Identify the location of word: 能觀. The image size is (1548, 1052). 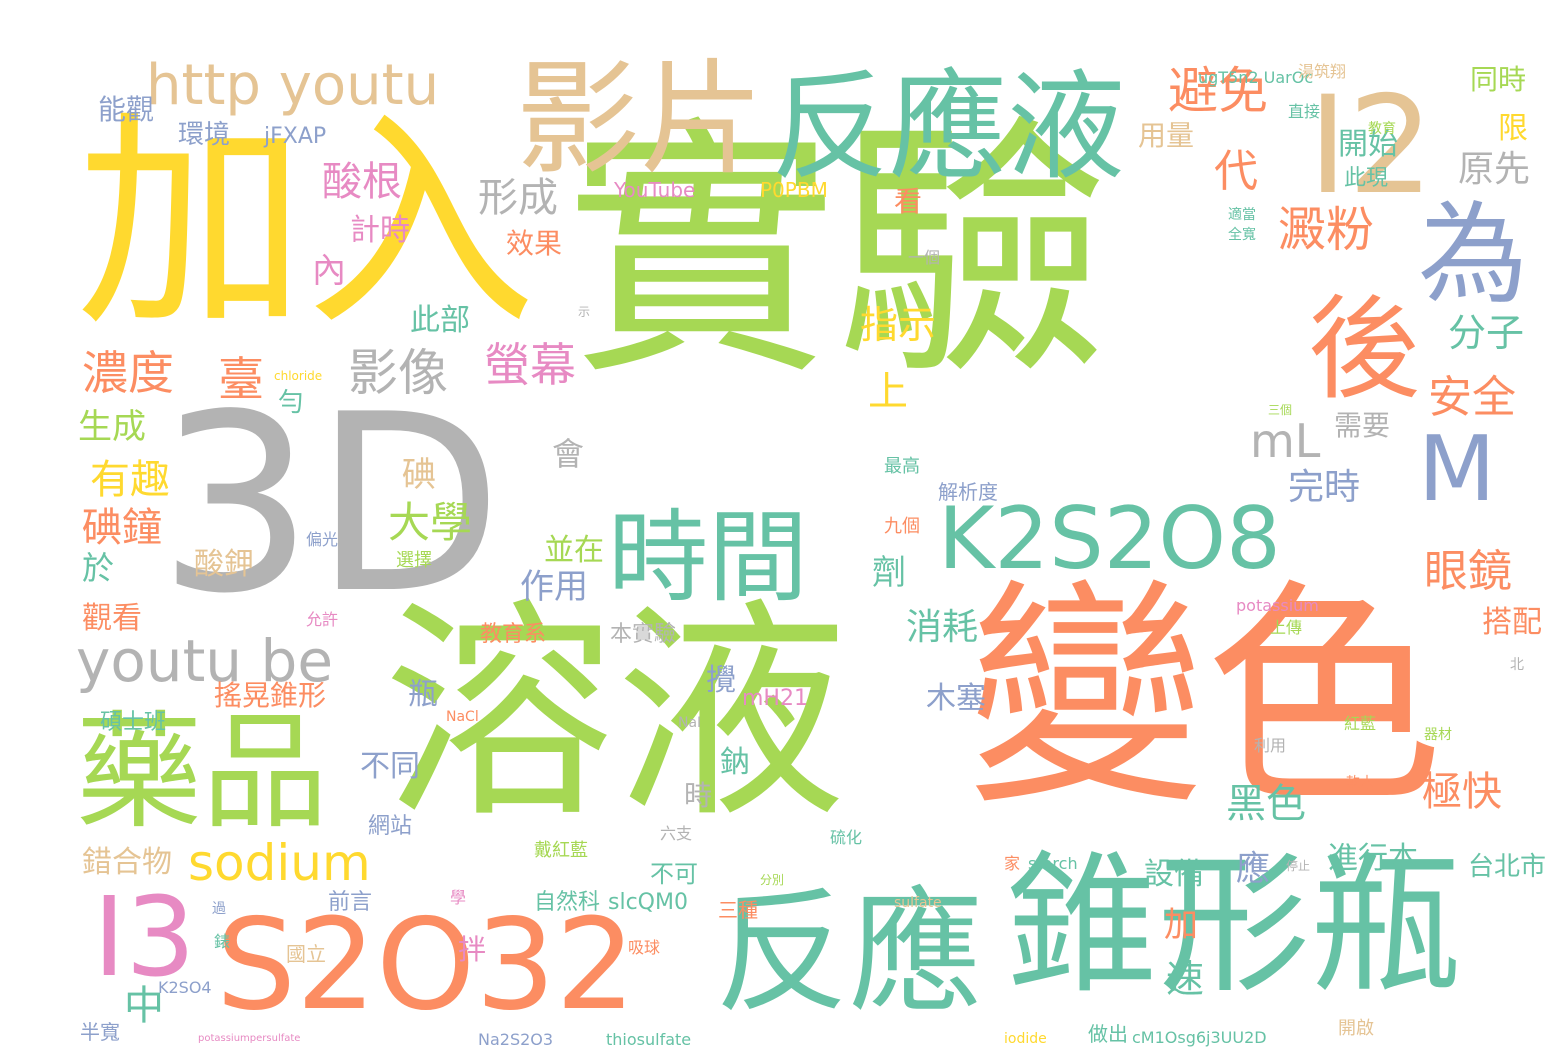
(126, 109).